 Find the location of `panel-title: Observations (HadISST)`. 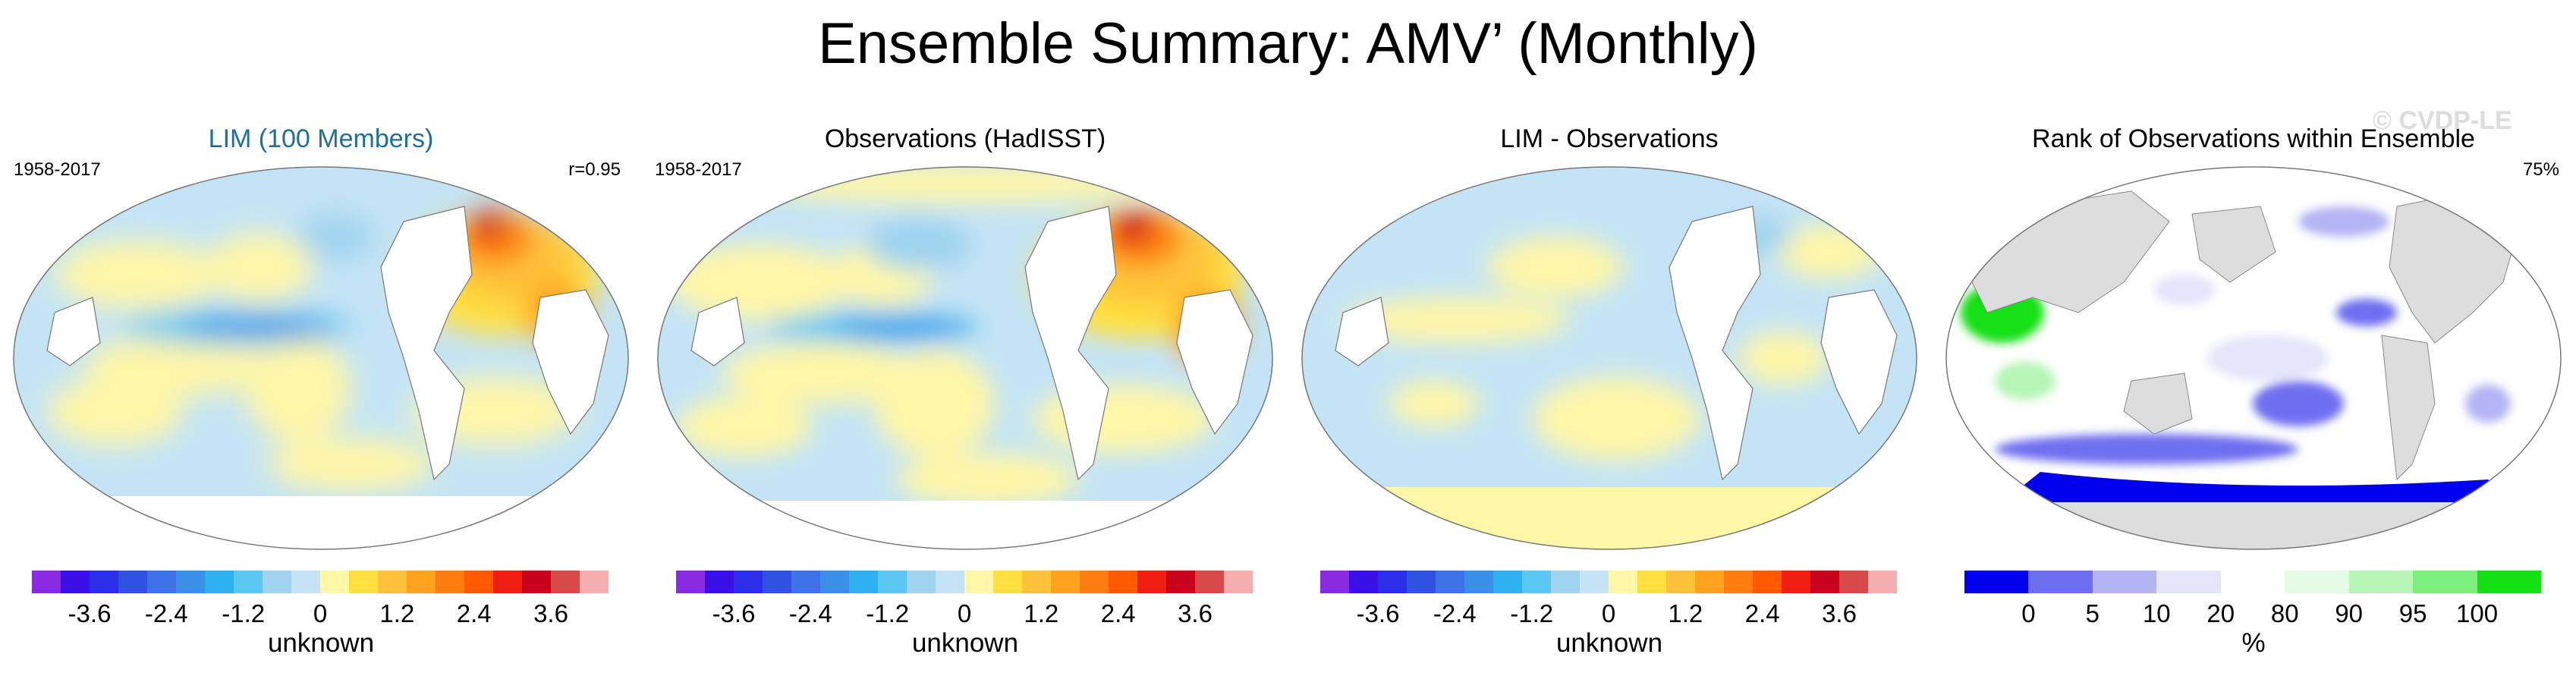

panel-title: Observations (HadISST) is located at coordinates (965, 138).